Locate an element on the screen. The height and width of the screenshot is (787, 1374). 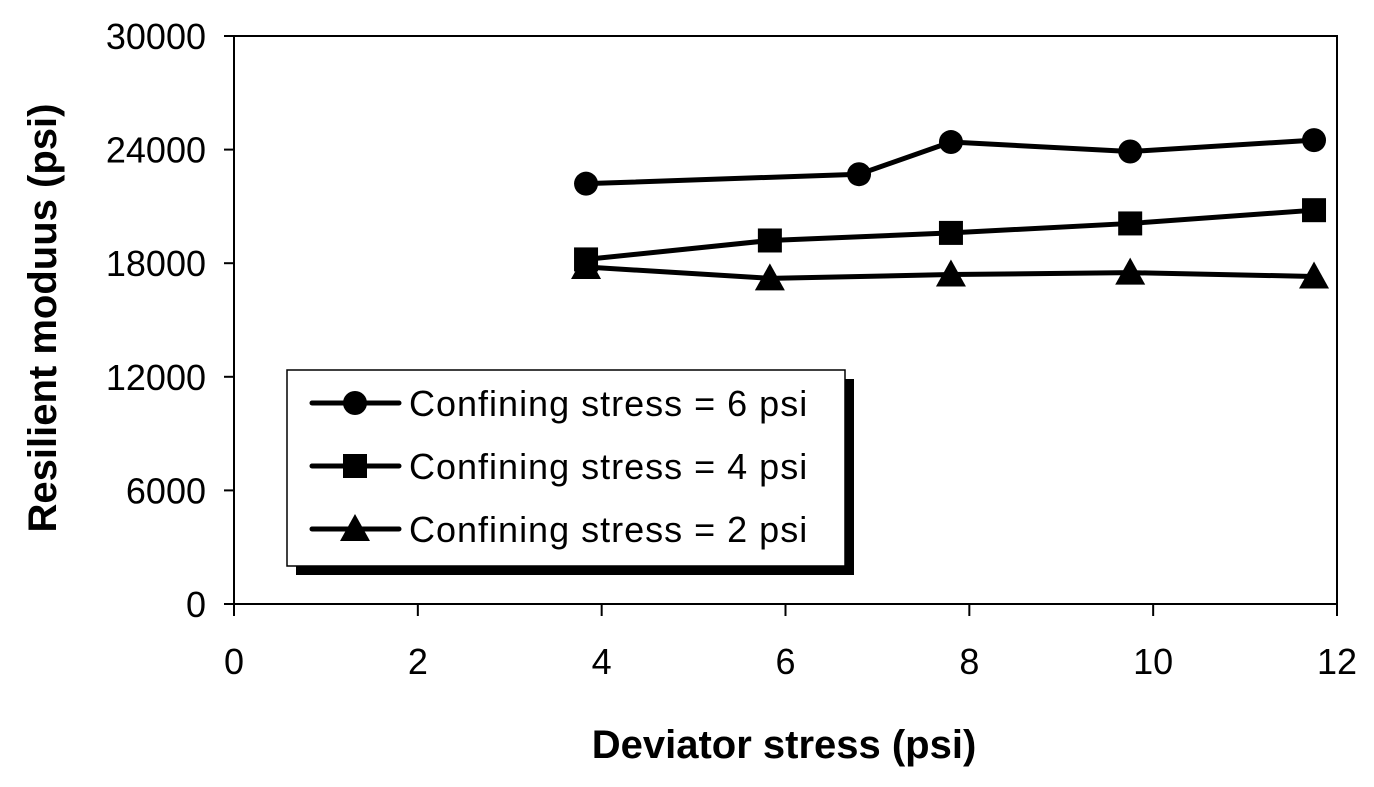
series-circle is located at coordinates (950, 162).